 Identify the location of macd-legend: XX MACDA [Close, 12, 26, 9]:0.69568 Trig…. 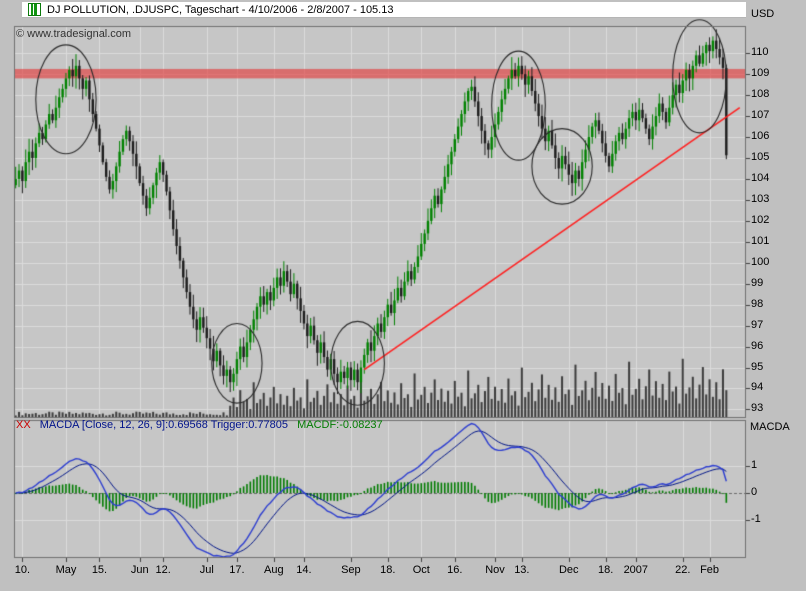
(202, 425).